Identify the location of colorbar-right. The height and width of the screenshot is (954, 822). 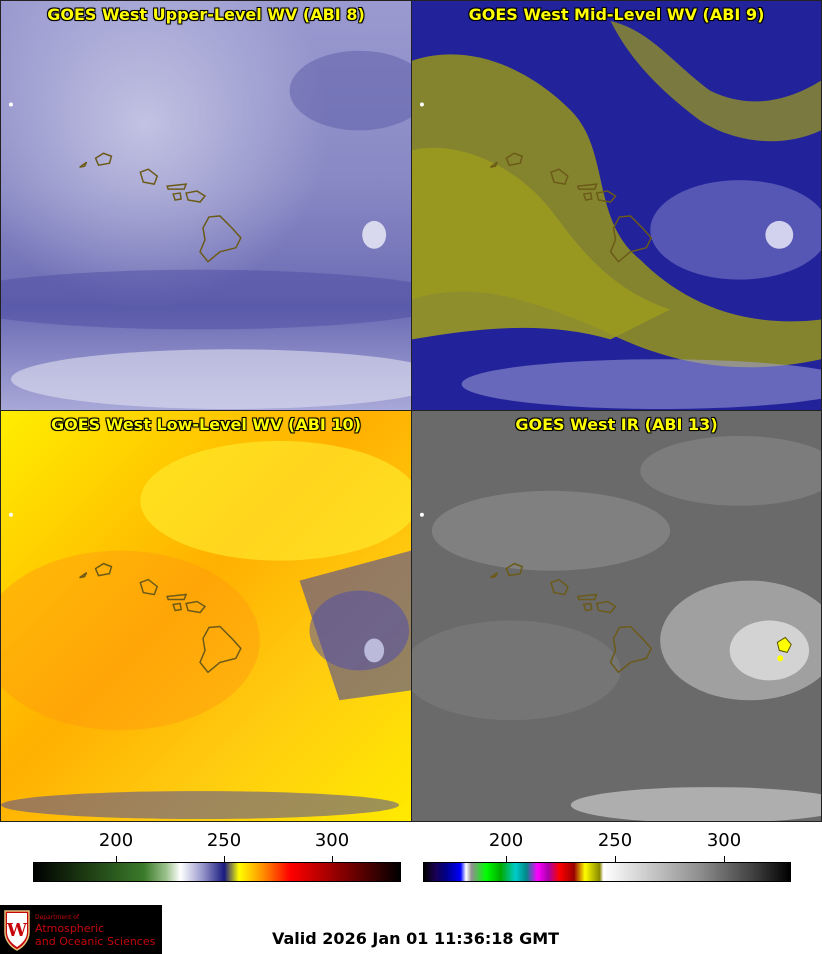
(607, 872).